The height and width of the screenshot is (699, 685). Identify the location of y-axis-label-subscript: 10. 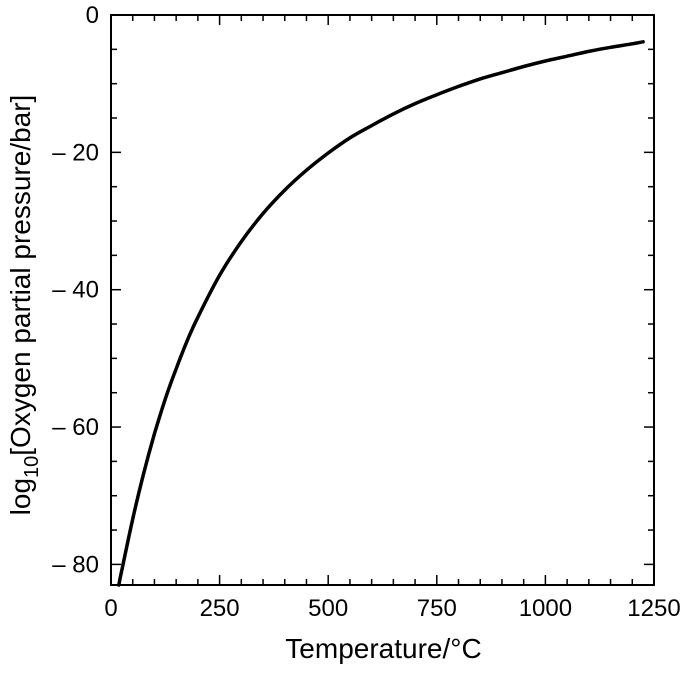
(32, 467).